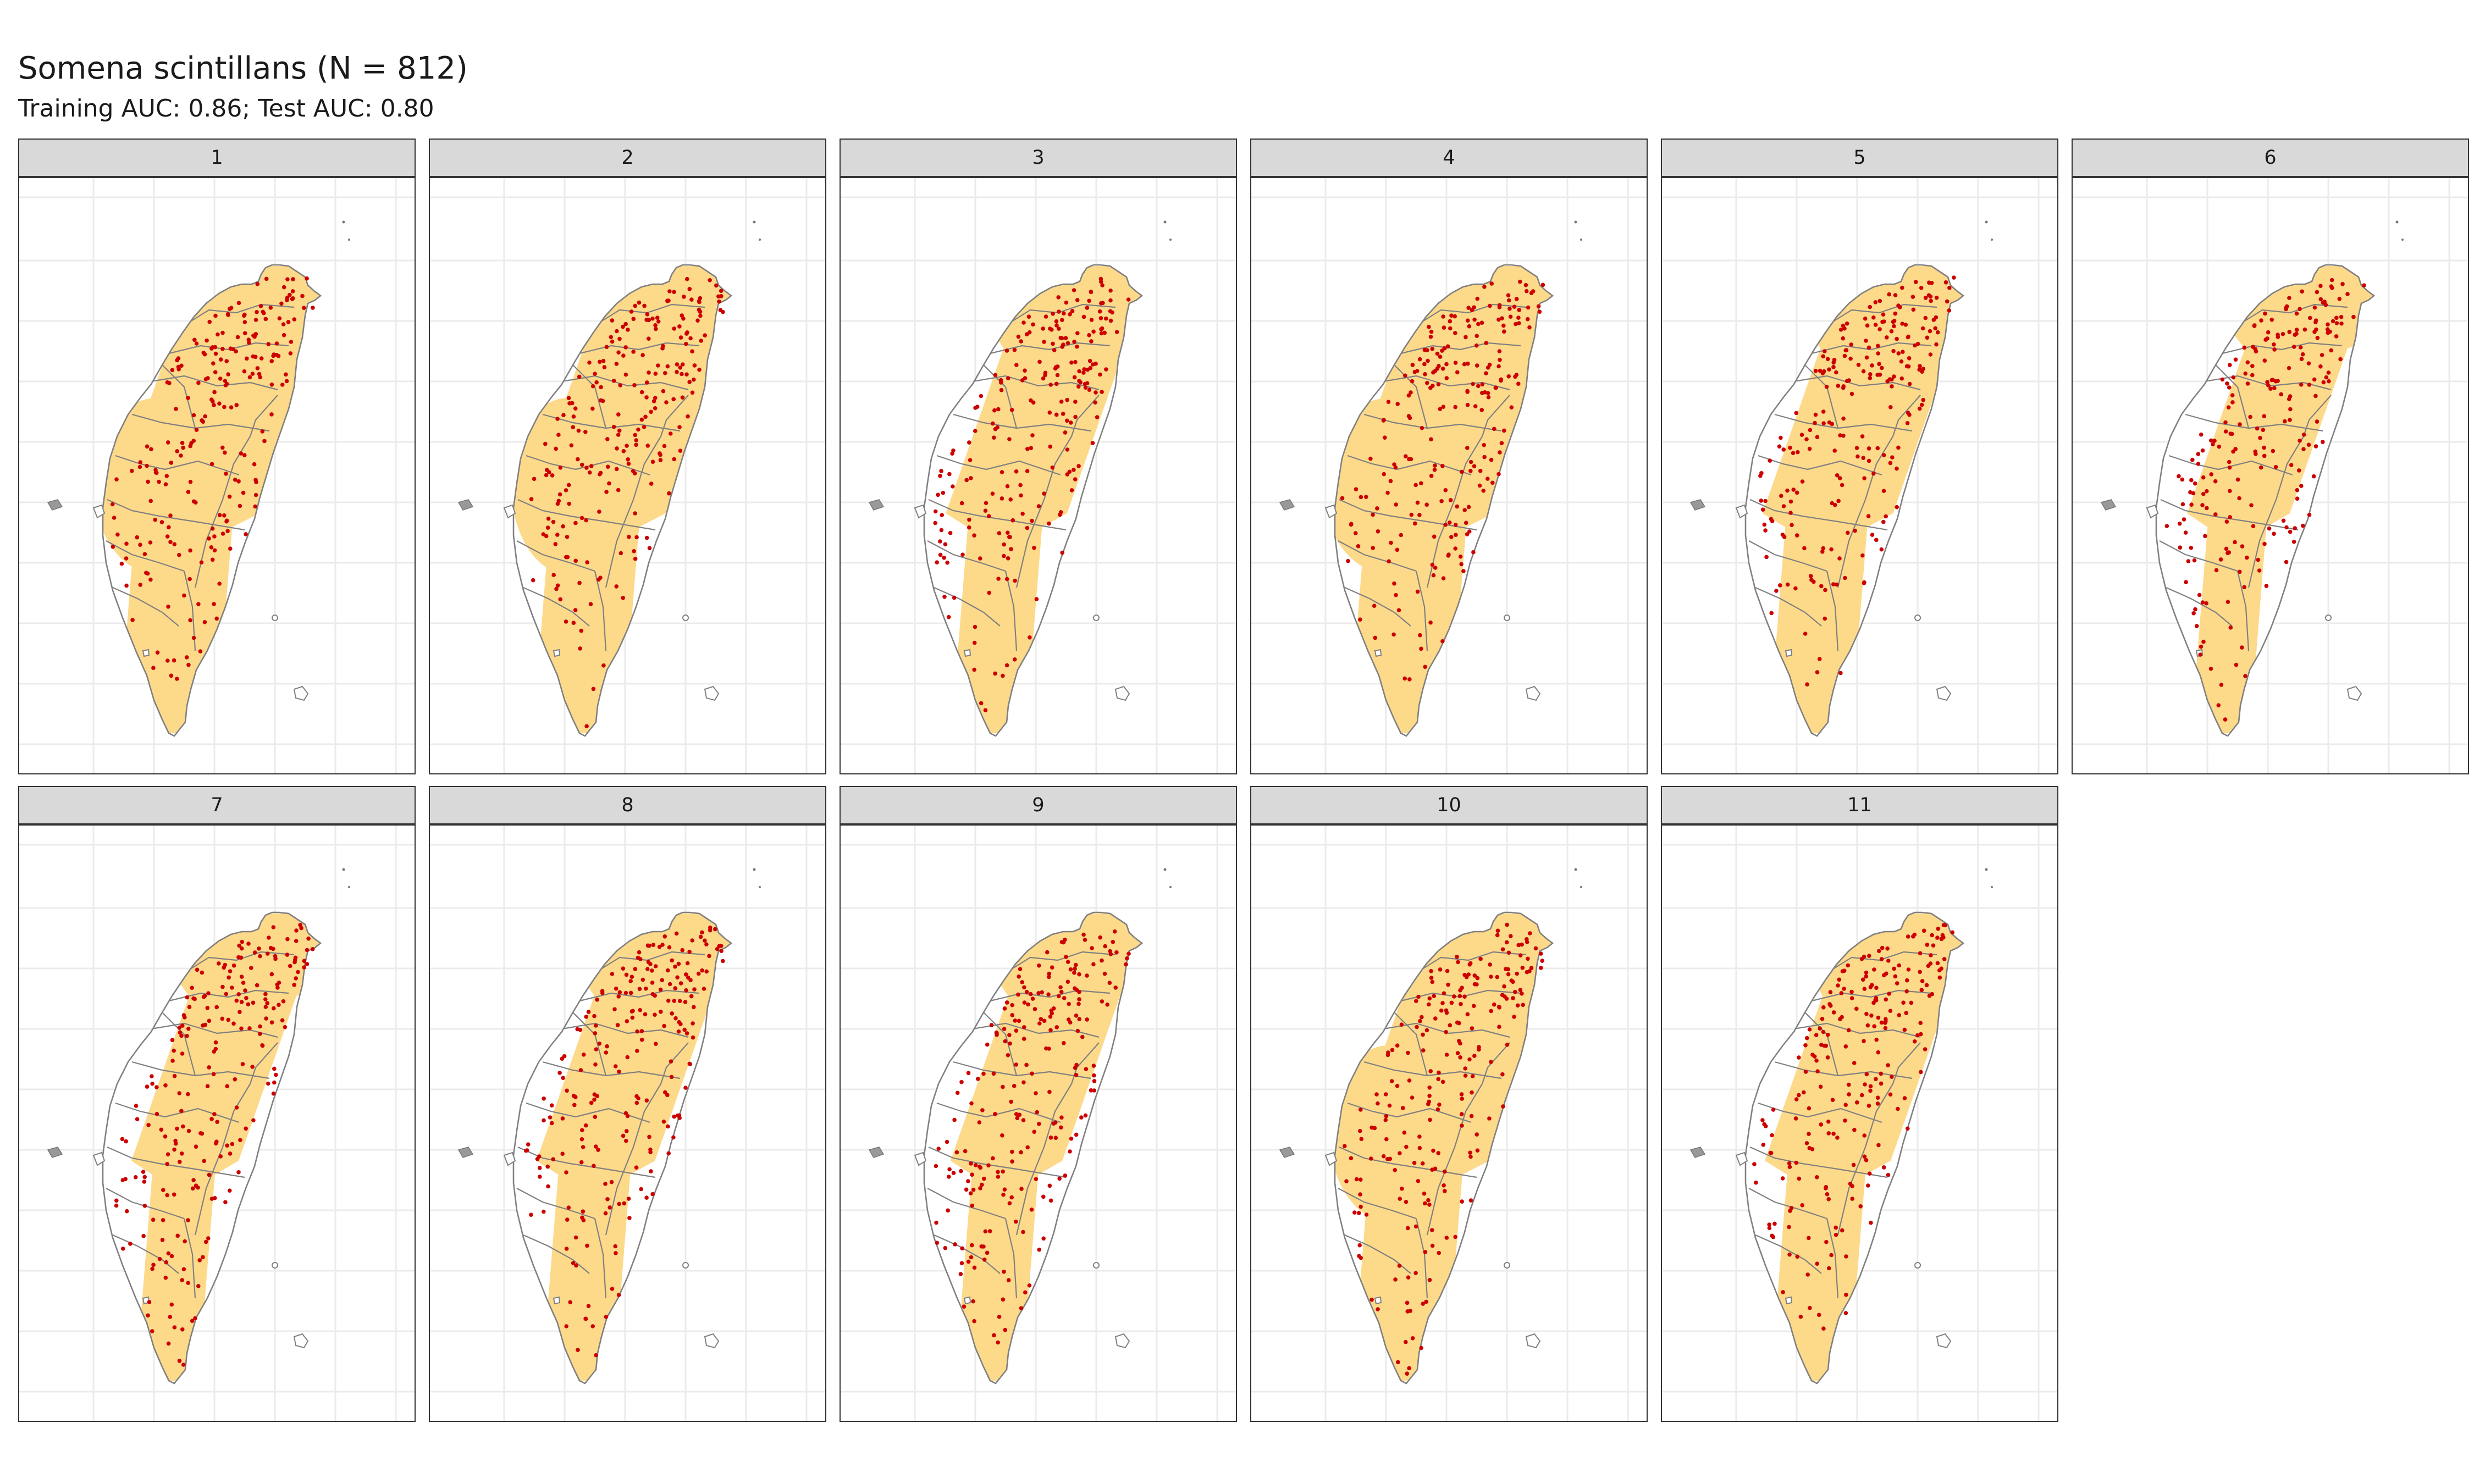  I want to click on coastline, so click(1855, 500).